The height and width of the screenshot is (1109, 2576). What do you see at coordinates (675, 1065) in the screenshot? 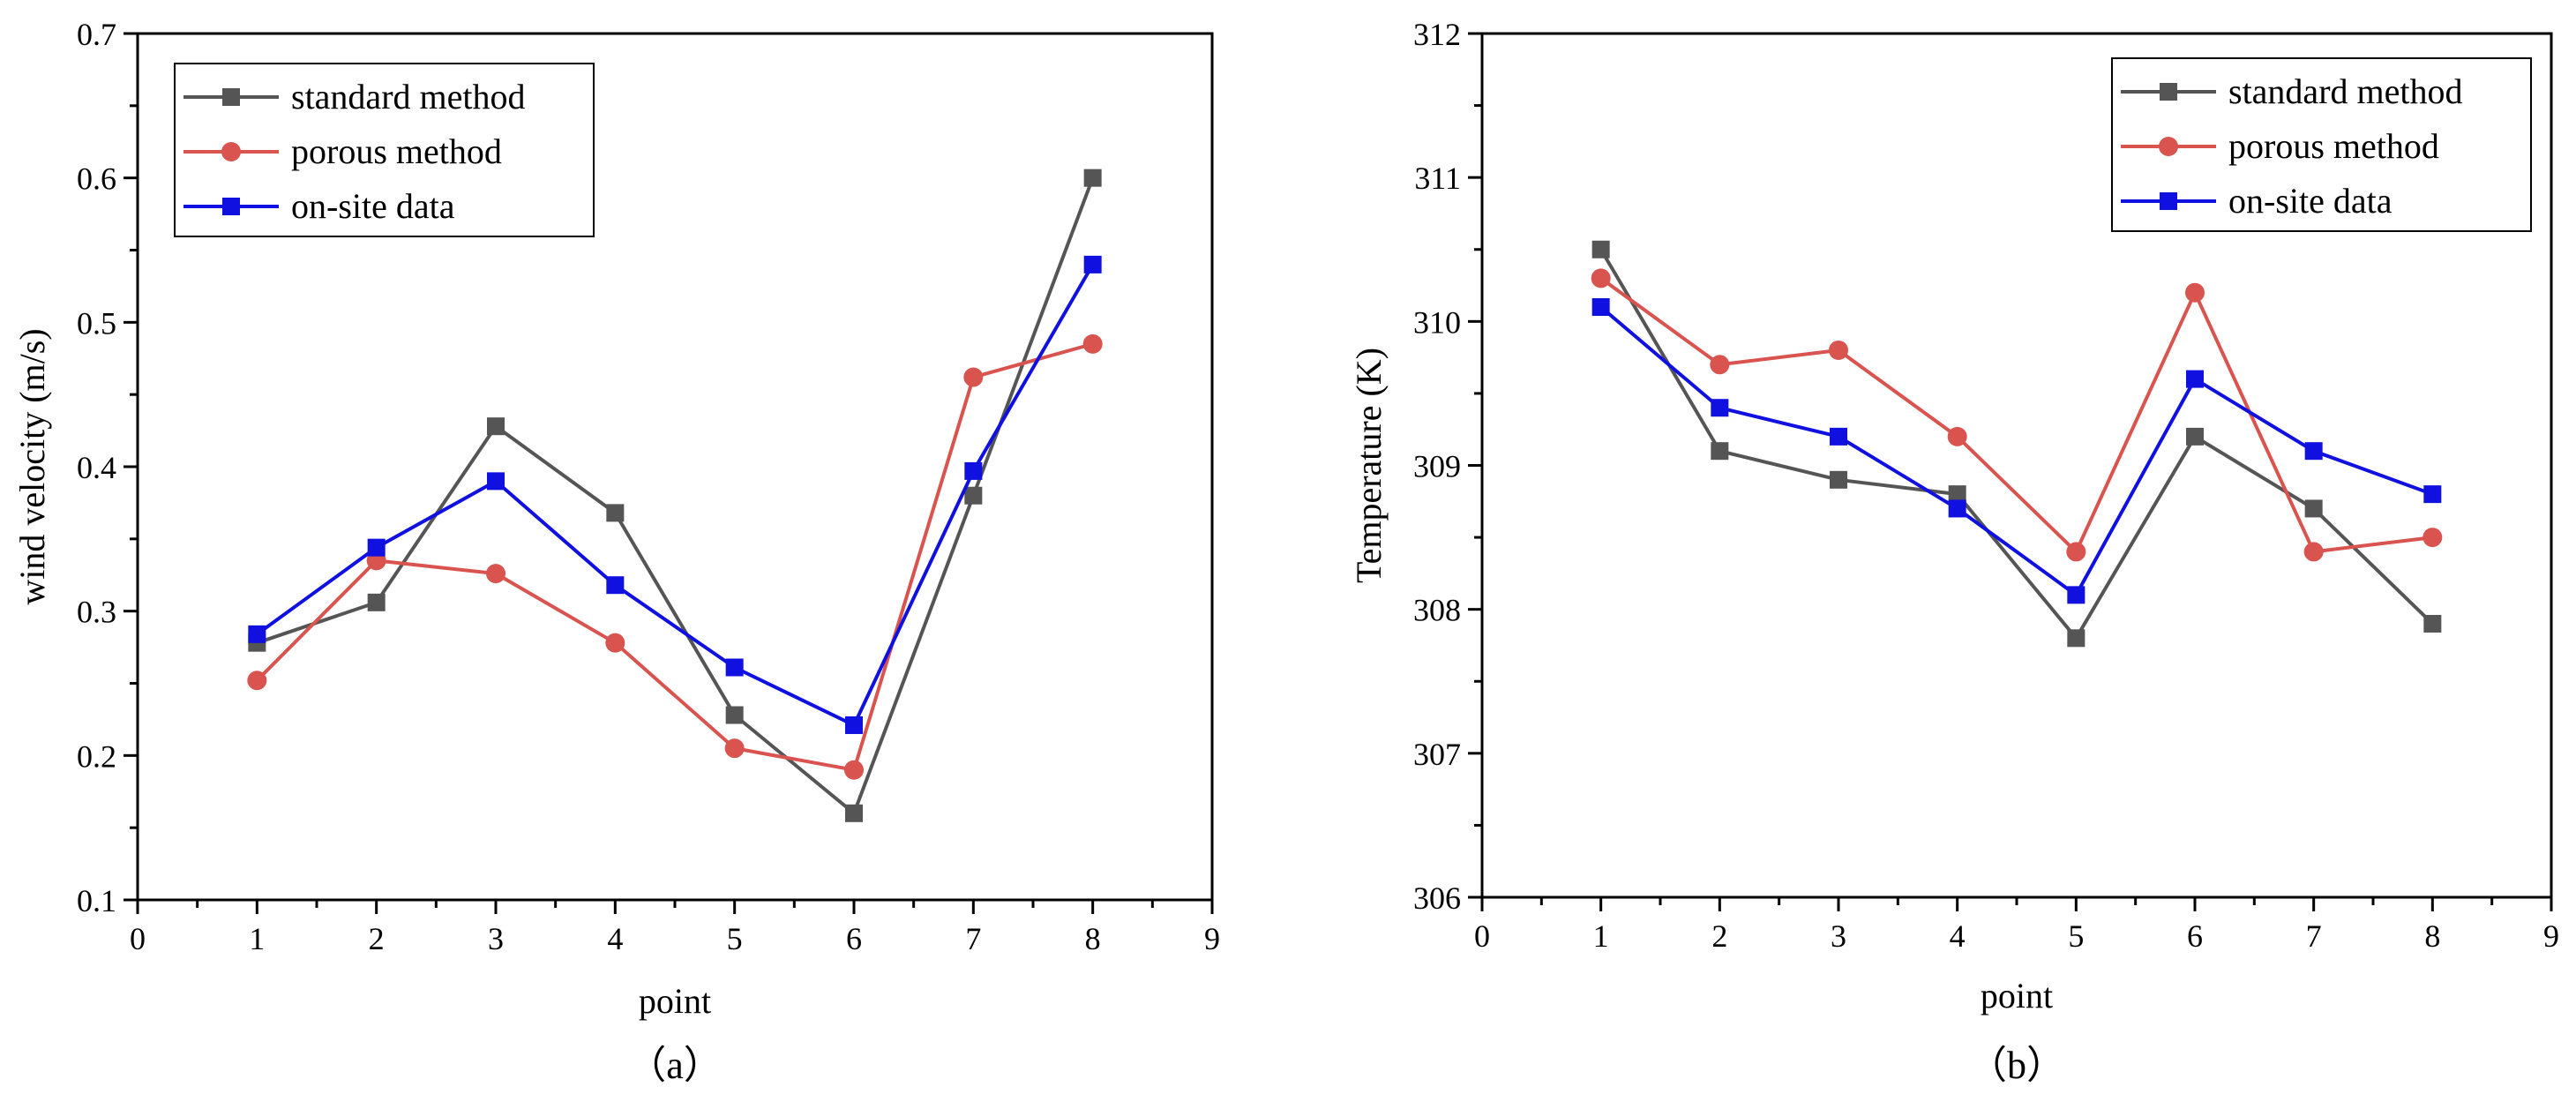
I see `panel-caption: （a）` at bounding box center [675, 1065].